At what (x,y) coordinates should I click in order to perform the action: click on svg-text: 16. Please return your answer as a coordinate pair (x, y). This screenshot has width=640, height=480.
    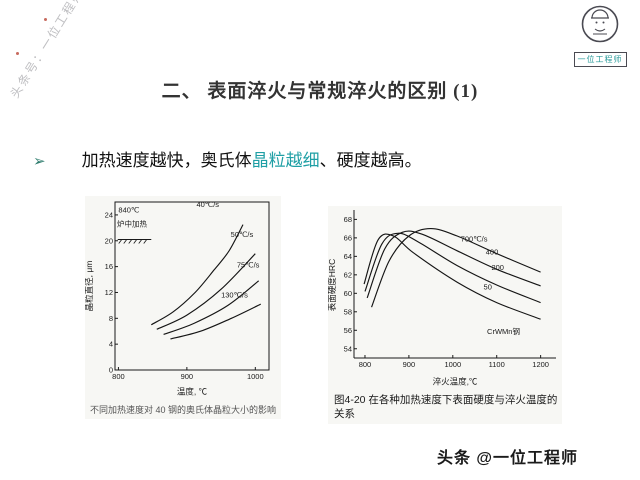
    Looking at the image, I should click on (109, 266).